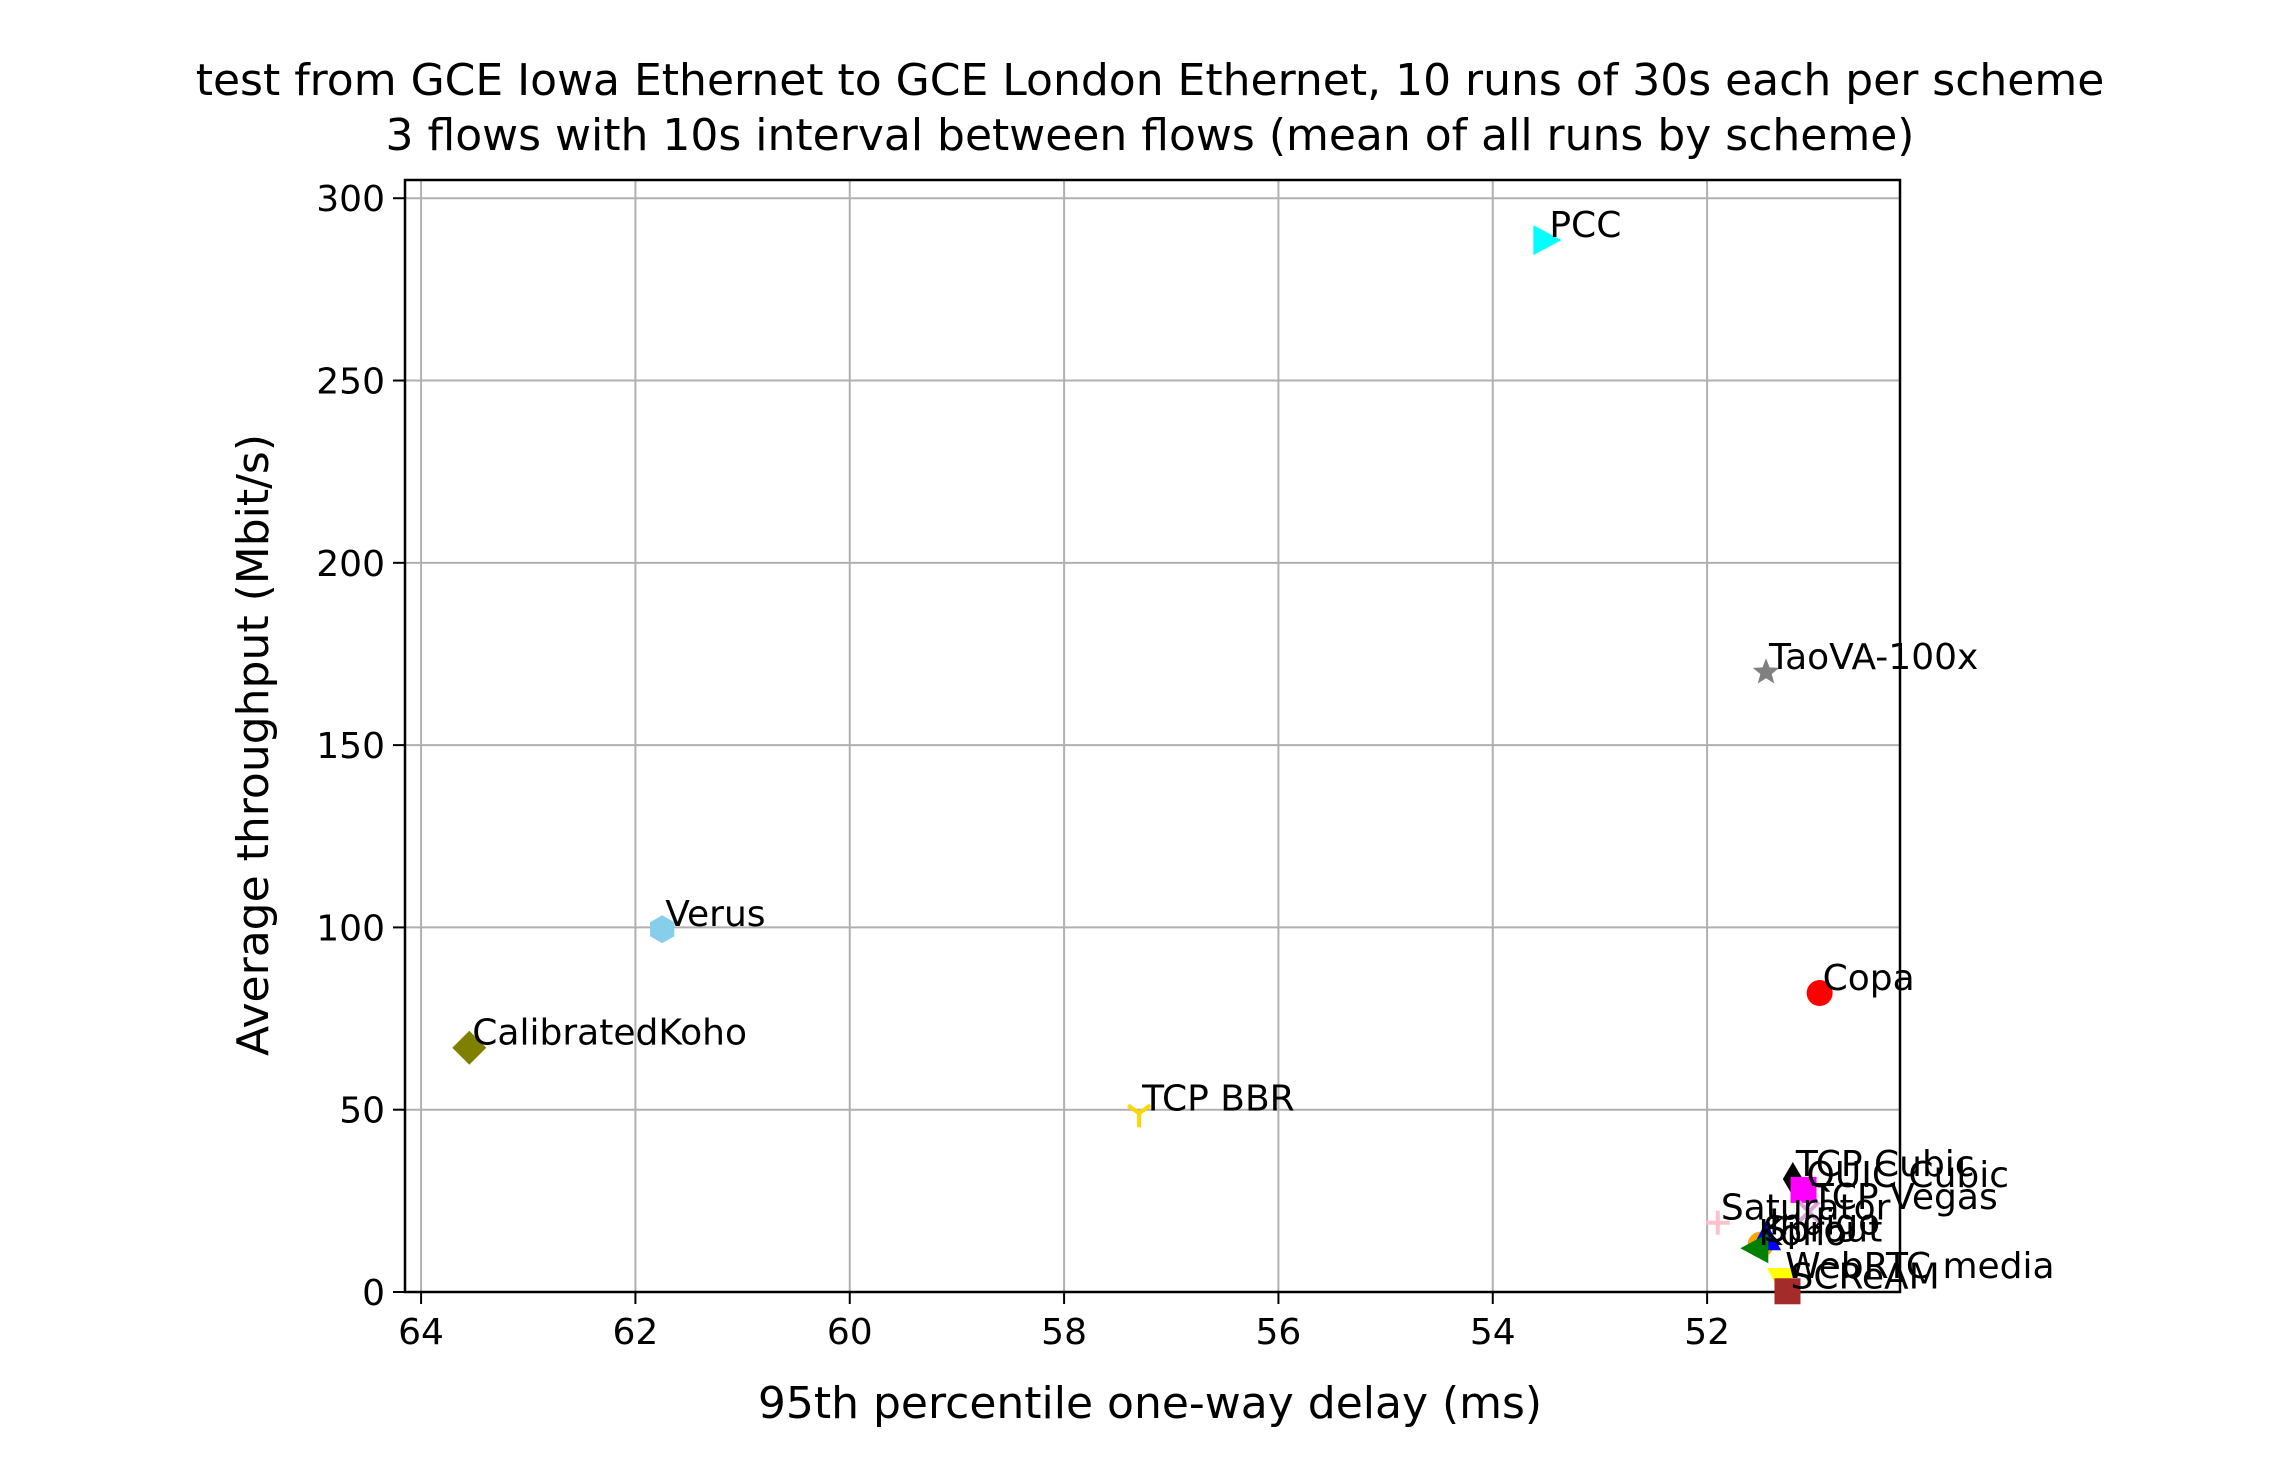 Image resolution: width=2293 pixels, height=1483 pixels. I want to click on y-tick-label: 100, so click(350, 928).